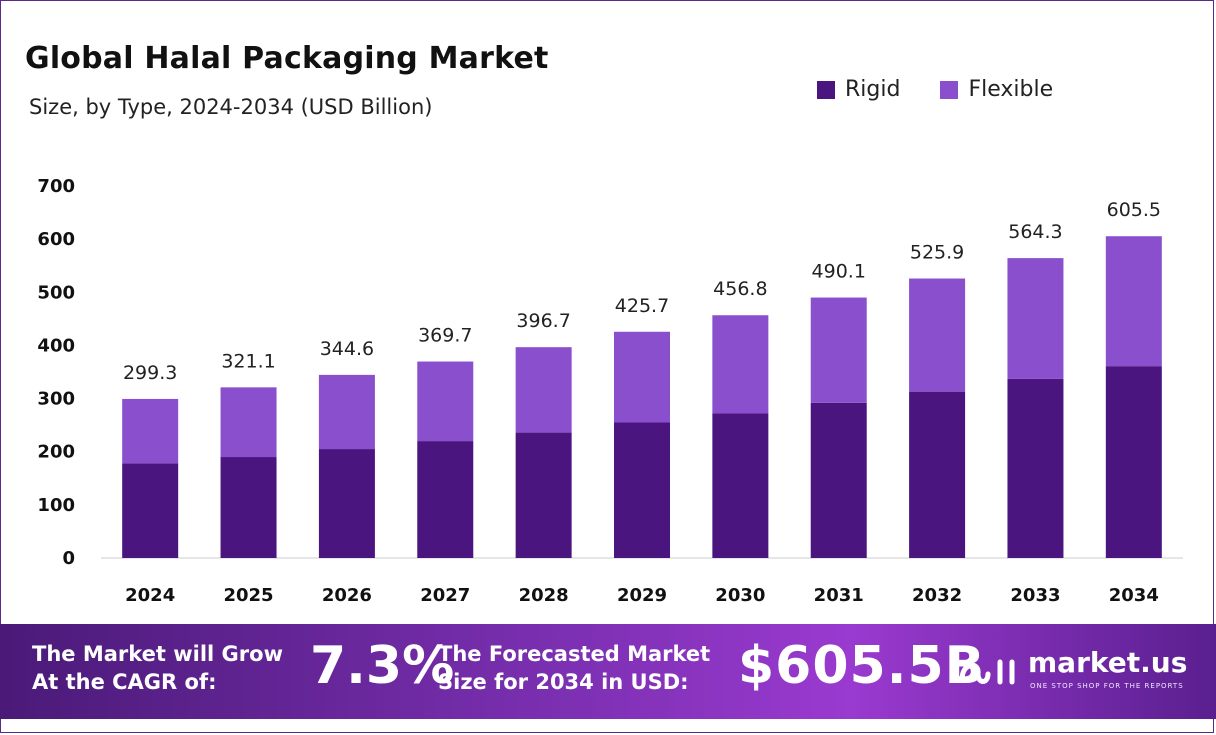 This screenshot has height=735, width=1216. What do you see at coordinates (287, 58) in the screenshot?
I see `chart-title: Global Halal Packaging Market` at bounding box center [287, 58].